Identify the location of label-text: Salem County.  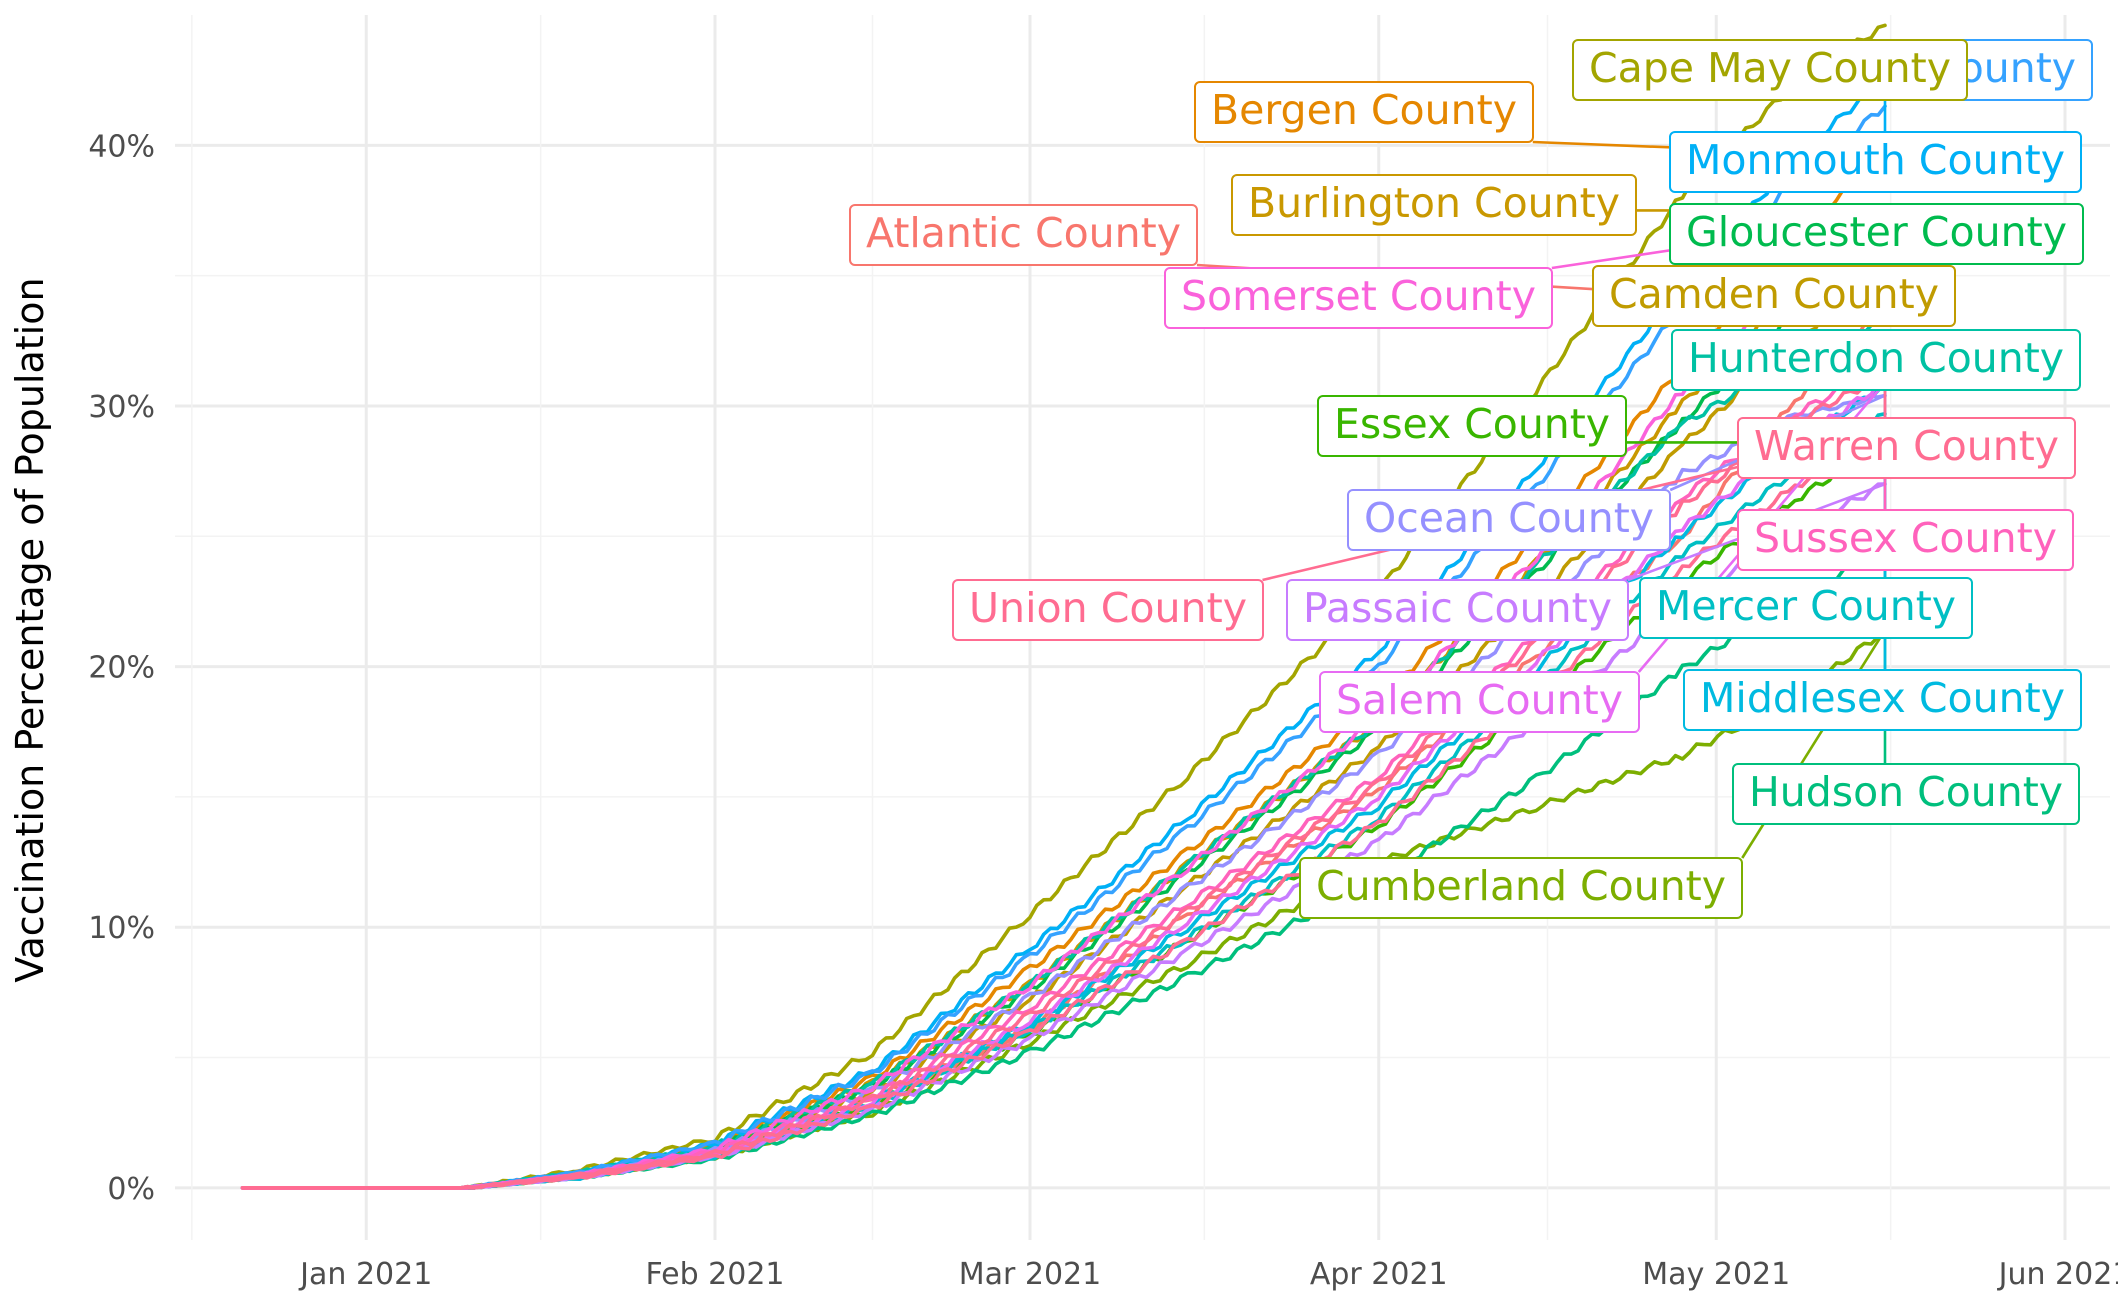
(1479, 700).